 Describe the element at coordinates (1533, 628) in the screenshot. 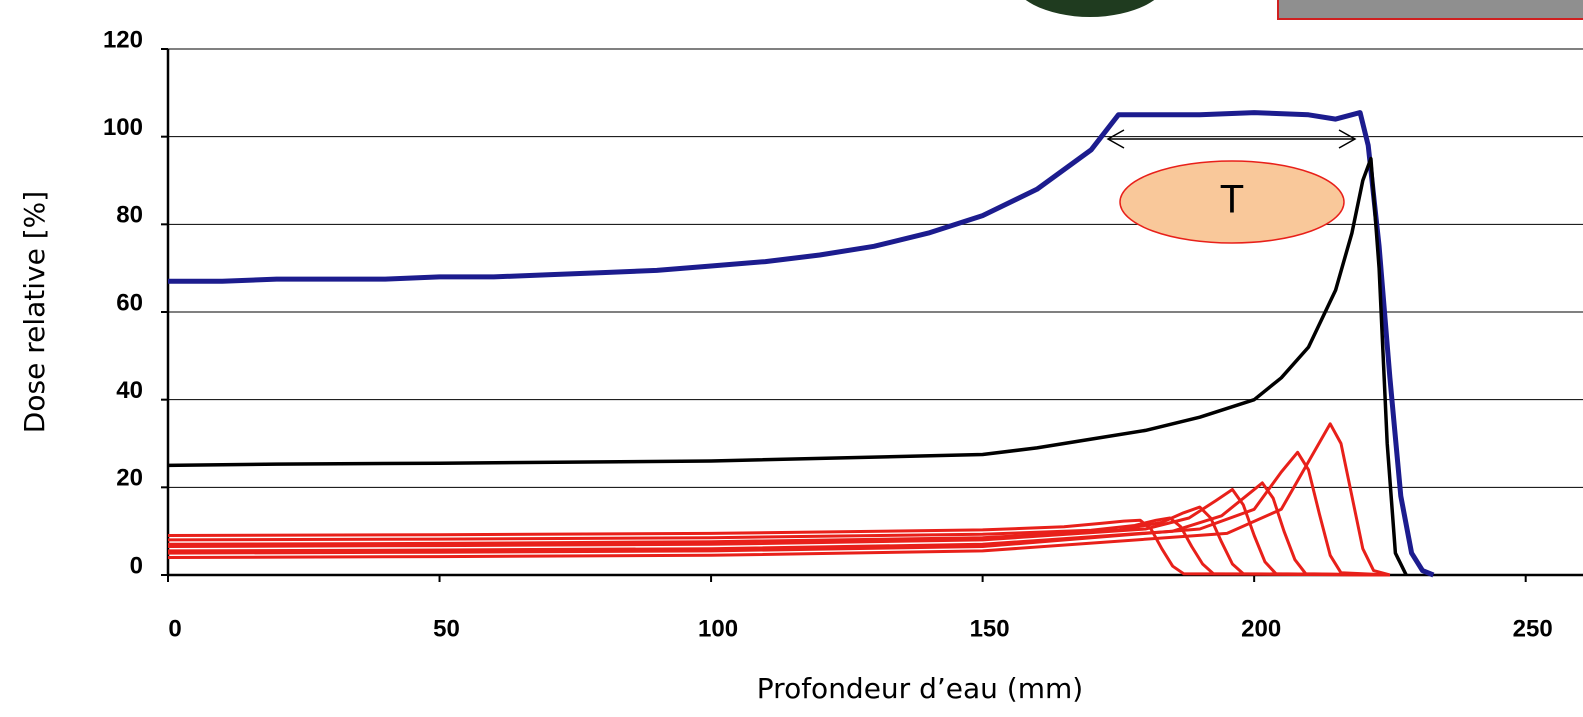

I see `x-tick-label: 250` at that location.